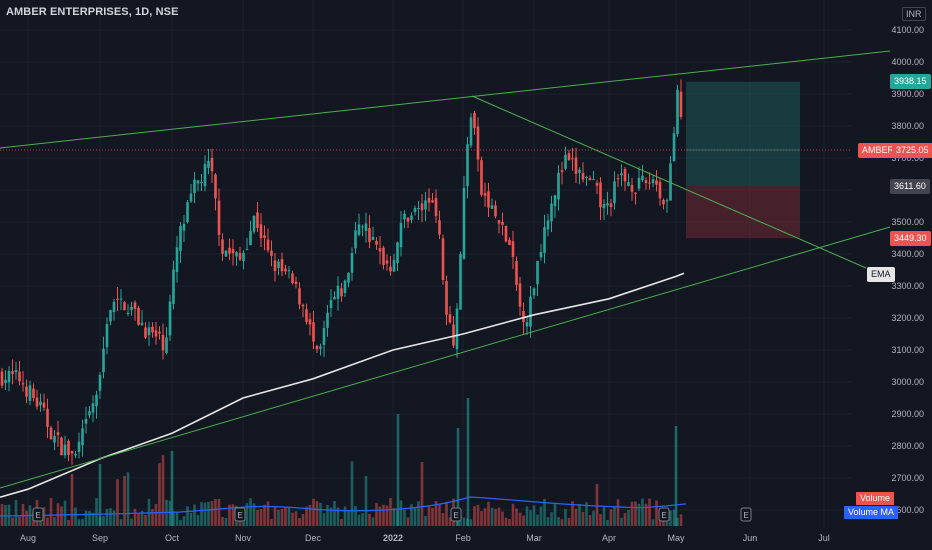 The image size is (932, 550). I want to click on symbol-title: AMBER ENTERPRISES, 1D, NSE, so click(92, 12).